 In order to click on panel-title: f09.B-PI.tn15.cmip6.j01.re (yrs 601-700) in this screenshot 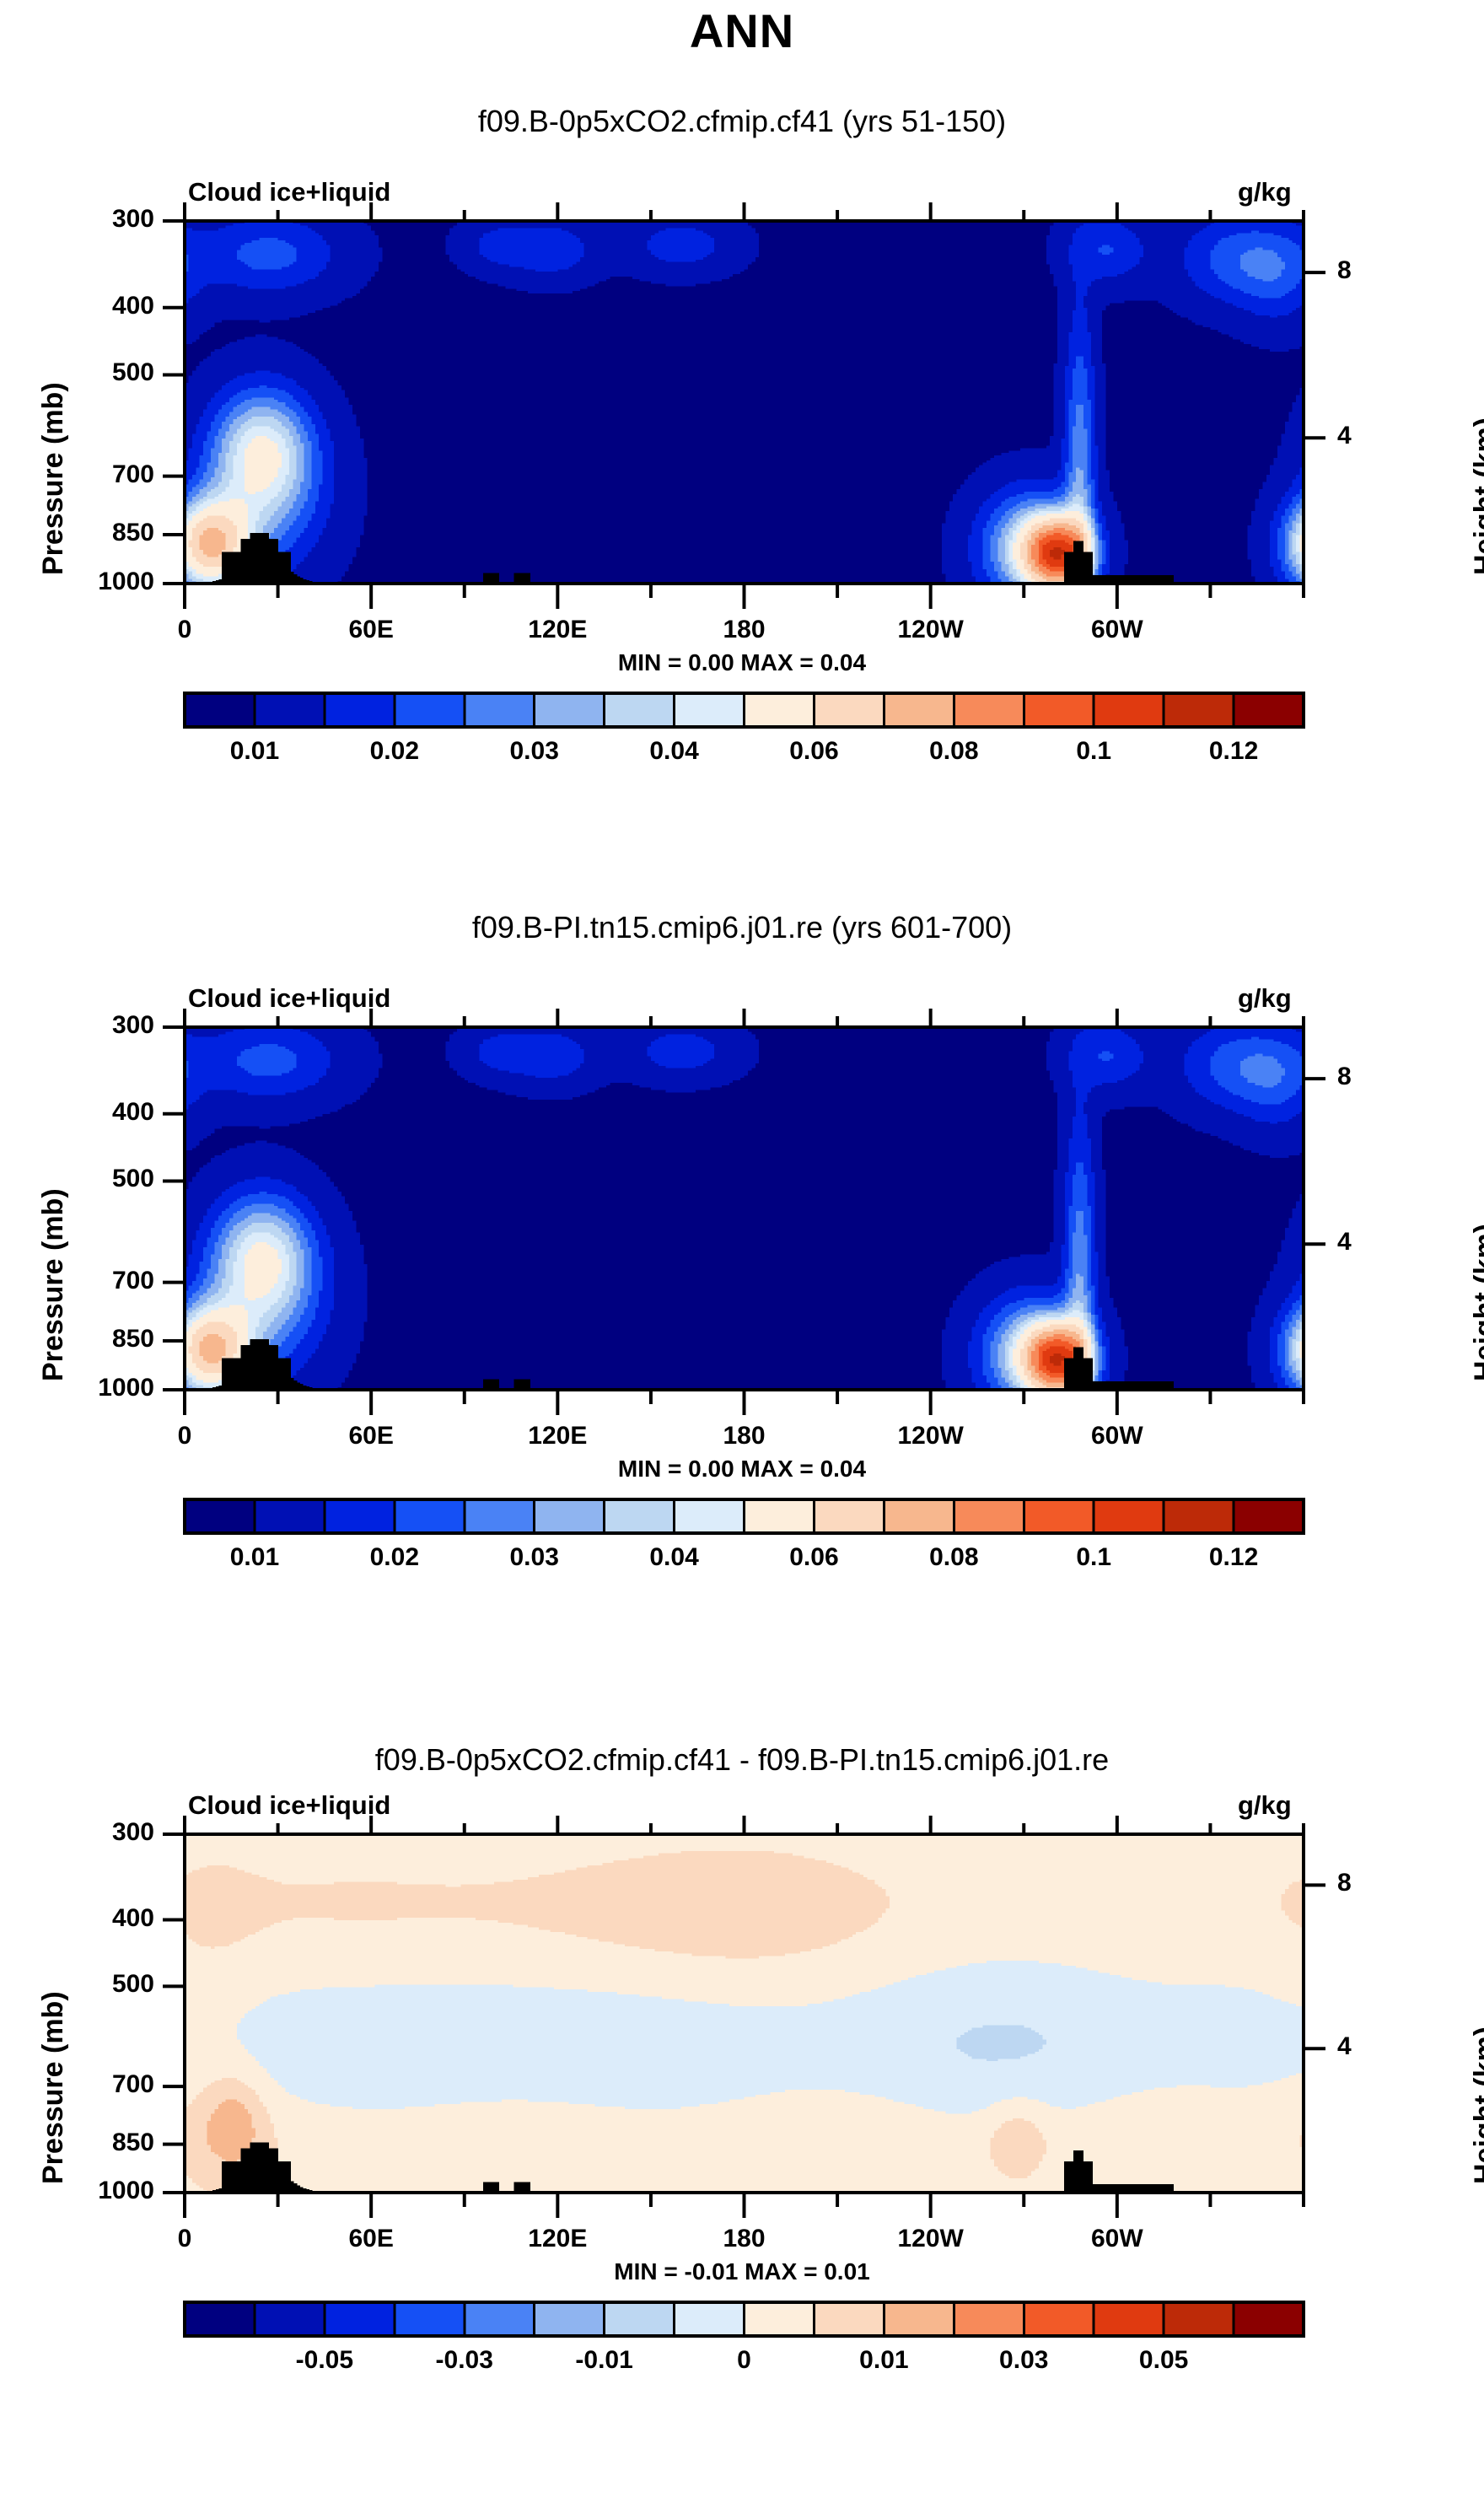, I will do `click(742, 927)`.